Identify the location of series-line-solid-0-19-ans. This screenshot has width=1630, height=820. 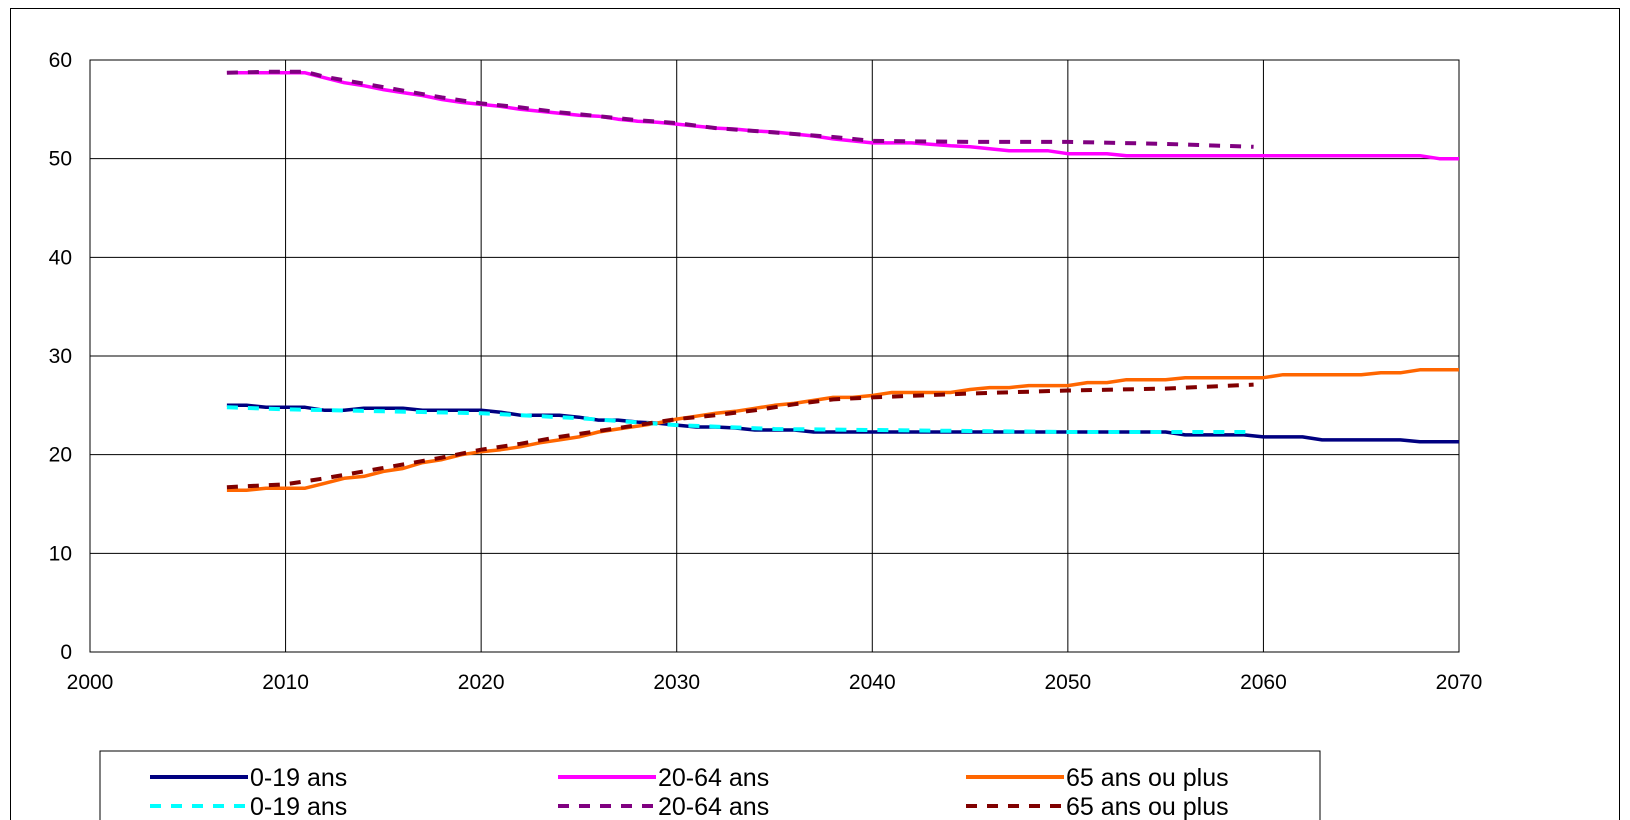
(842, 423).